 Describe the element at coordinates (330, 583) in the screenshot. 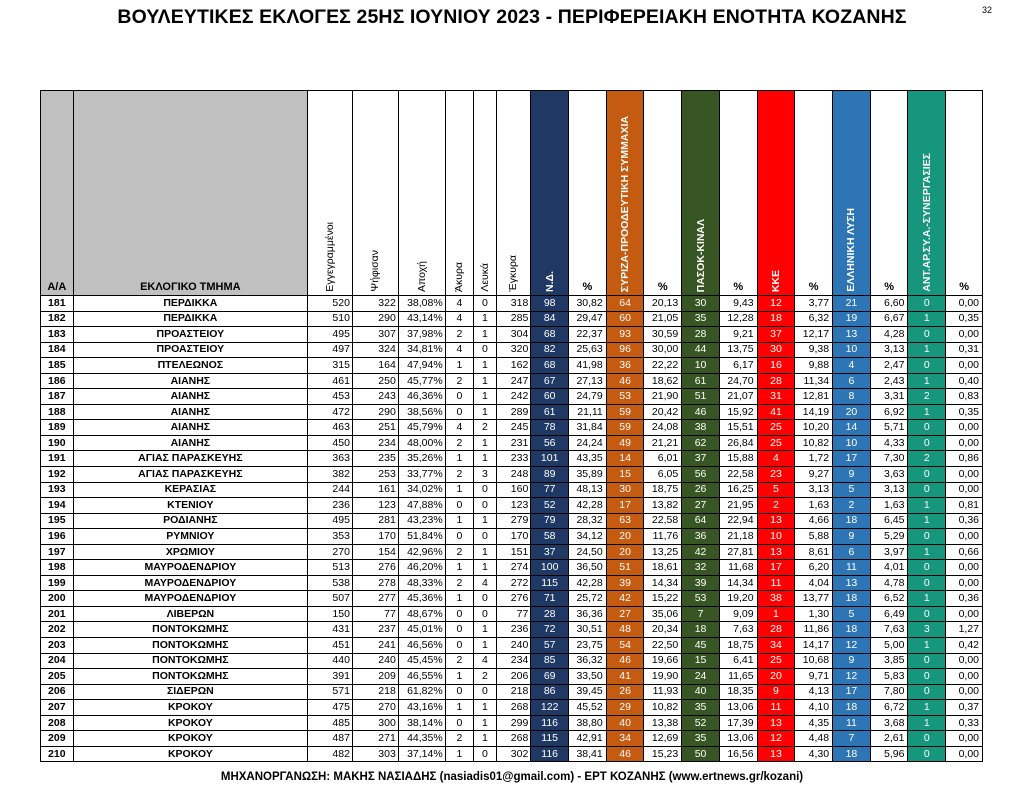

I see `cell-eggegrammenoi: 538` at that location.